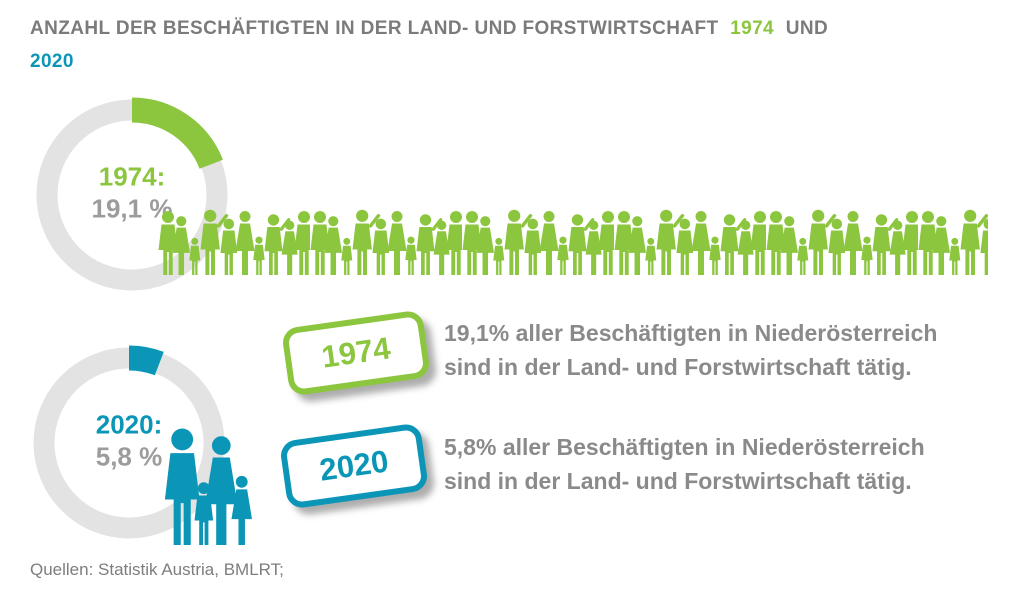 This screenshot has height=607, width=1024. I want to click on badge-1974-label: 1974, so click(356, 352).